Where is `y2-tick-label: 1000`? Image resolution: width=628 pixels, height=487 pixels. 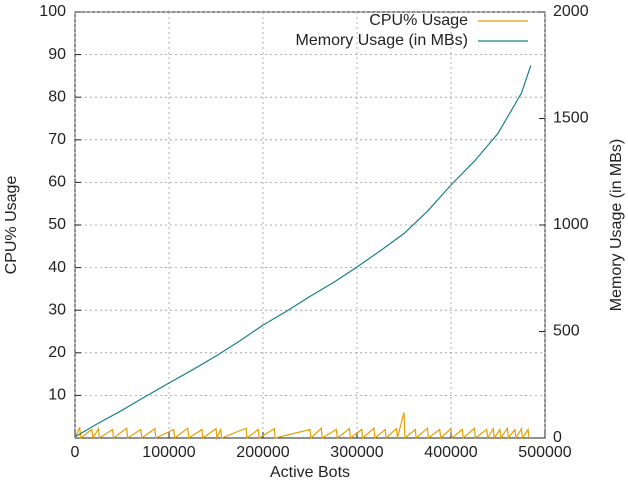 y2-tick-label: 1000 is located at coordinates (571, 224).